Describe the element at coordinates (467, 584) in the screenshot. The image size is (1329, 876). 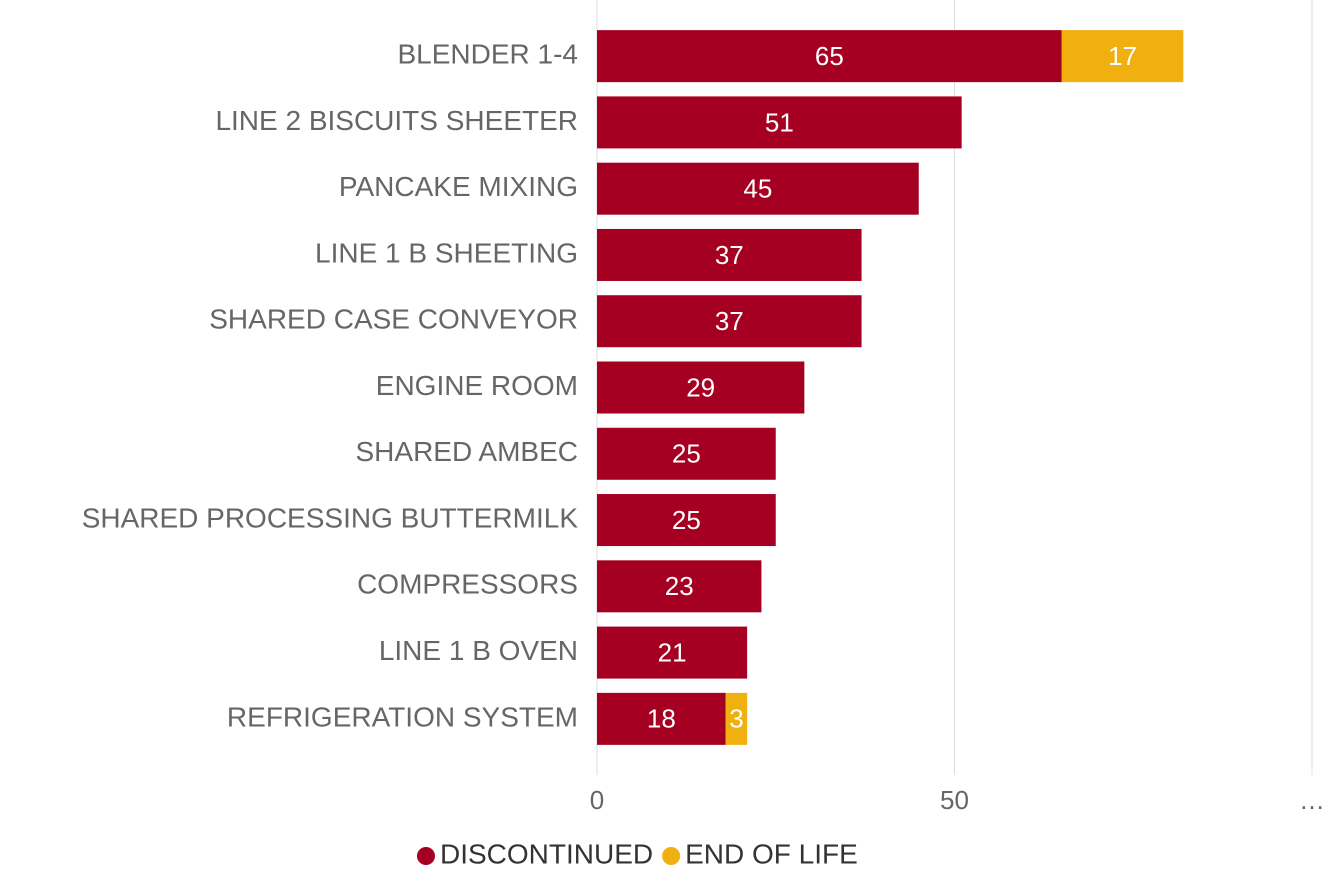
I see `y-tick-label: COMPRESSORS` at that location.